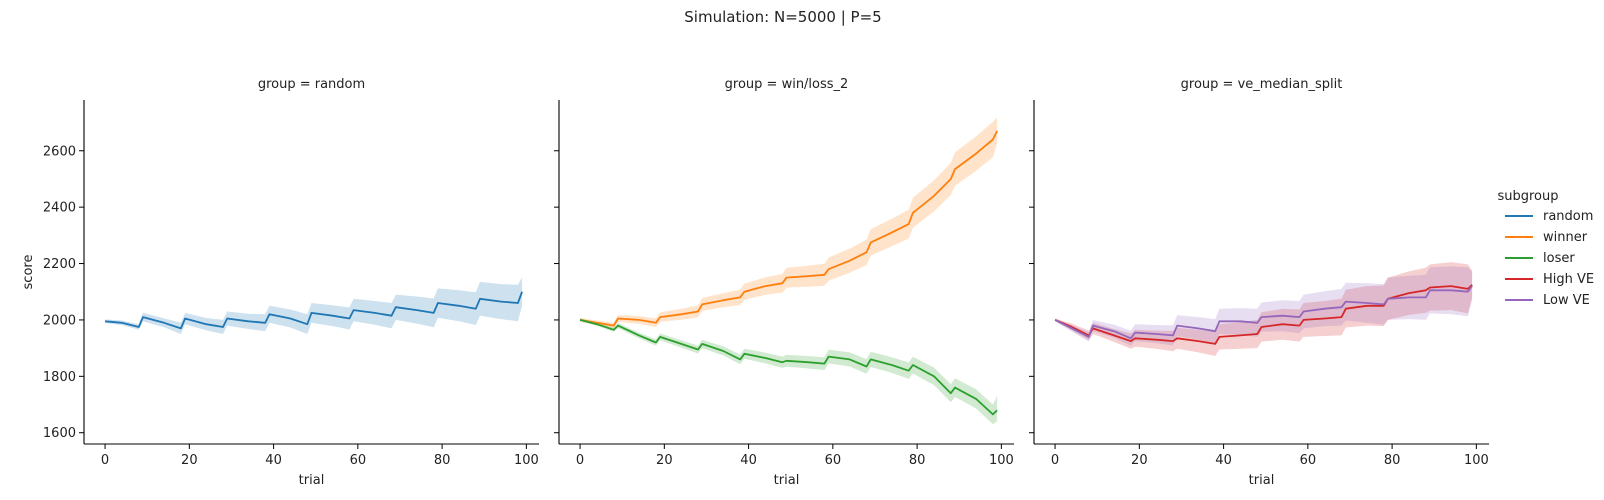  What do you see at coordinates (1568, 216) in the screenshot?
I see `legend-label-random: random` at bounding box center [1568, 216].